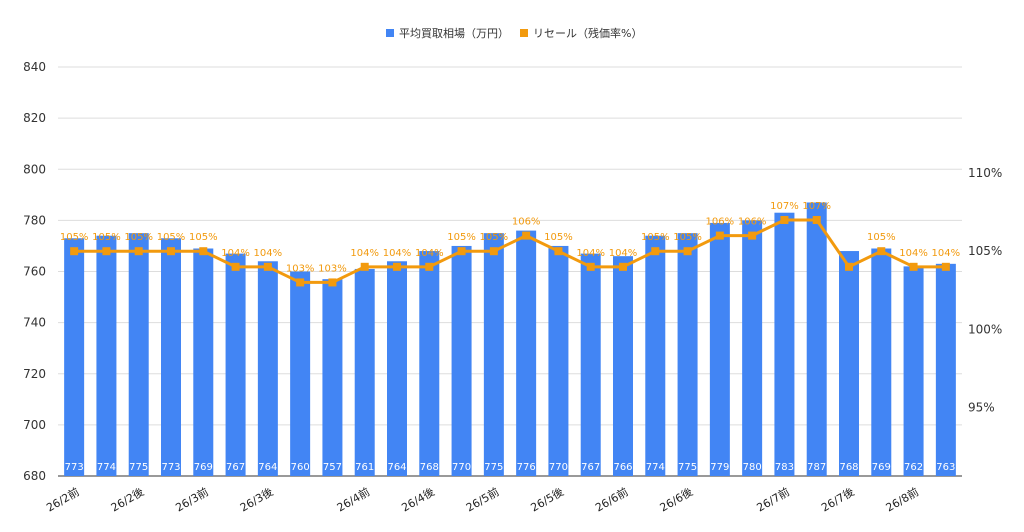 Image resolution: width=1024 pixels, height=532 pixels. Describe the element at coordinates (170, 467) in the screenshot. I see `bar-value-label: 773` at that location.